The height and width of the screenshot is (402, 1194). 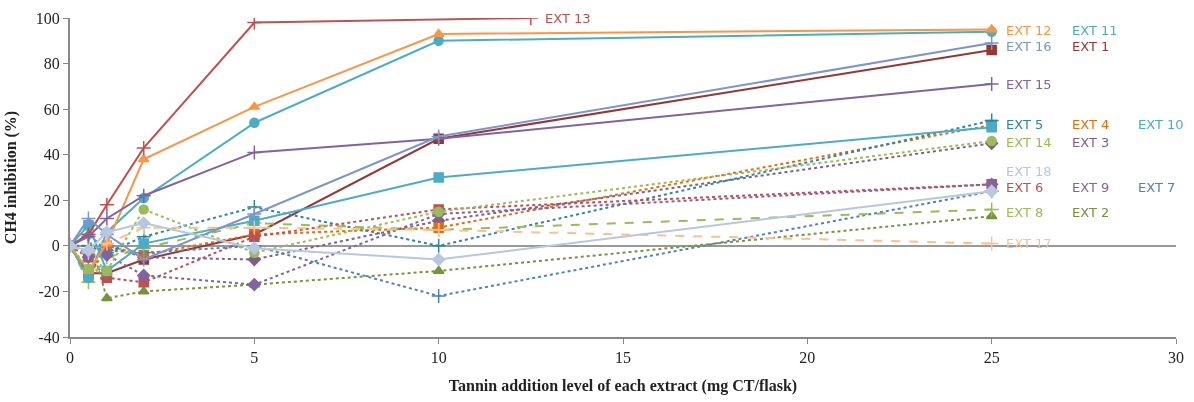 What do you see at coordinates (1091, 187) in the screenshot?
I see `text: EXT 9` at bounding box center [1091, 187].